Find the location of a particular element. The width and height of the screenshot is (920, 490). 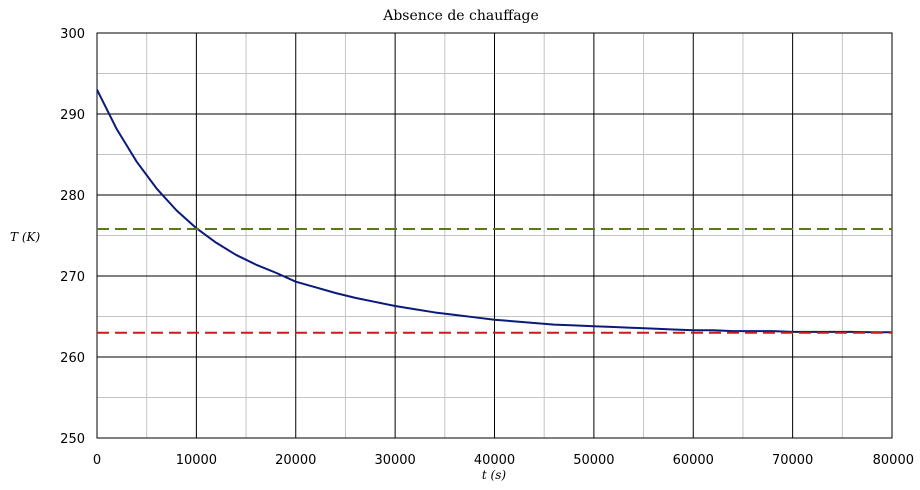

x-tick-label: 0 is located at coordinates (97, 460).